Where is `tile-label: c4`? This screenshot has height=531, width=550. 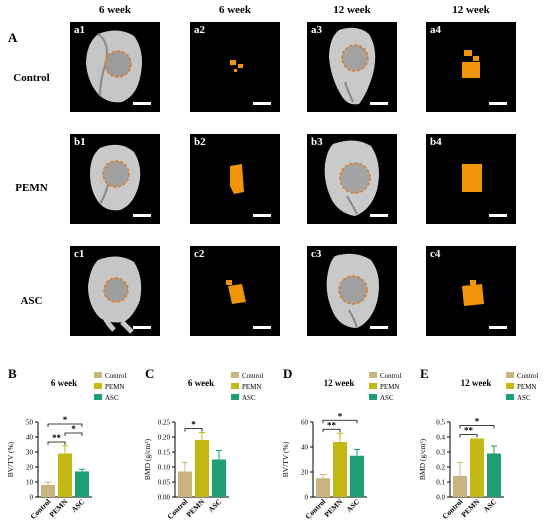
tile-label: c4 is located at coordinates (435, 254).